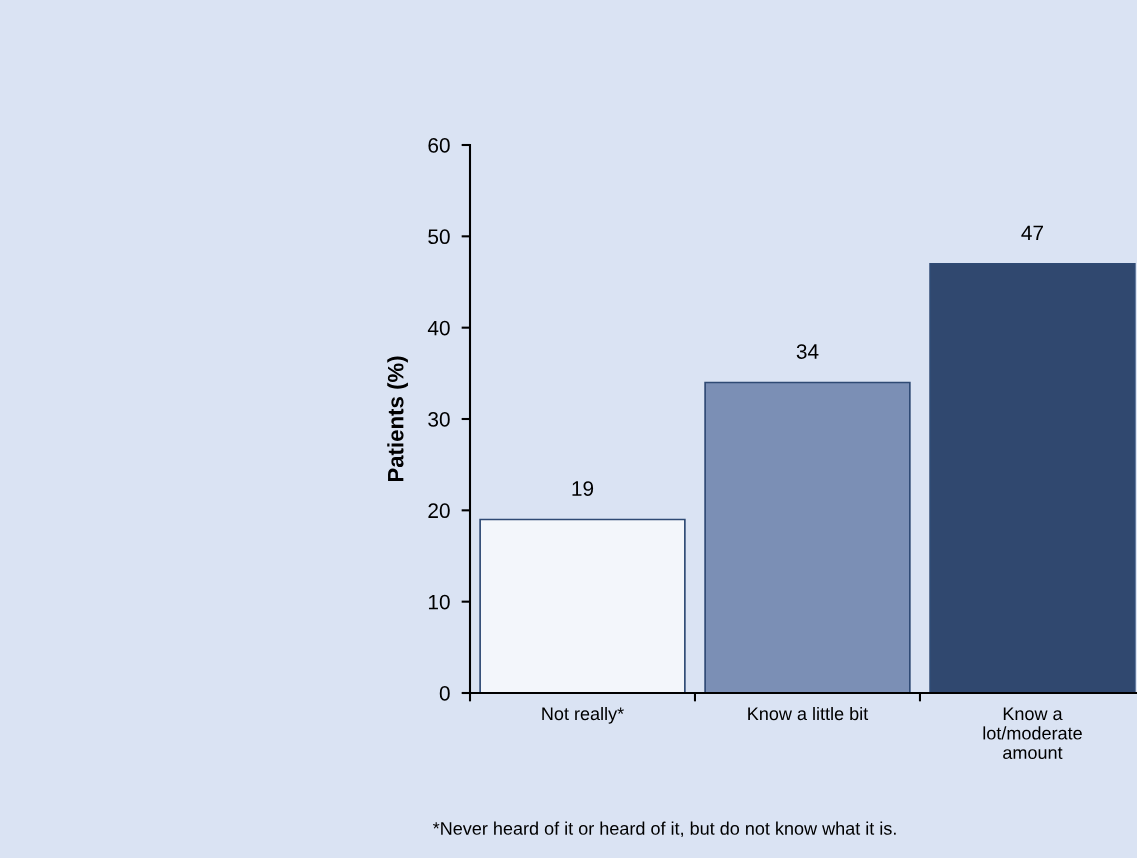  I want to click on y-tick-label: 30, so click(439, 419).